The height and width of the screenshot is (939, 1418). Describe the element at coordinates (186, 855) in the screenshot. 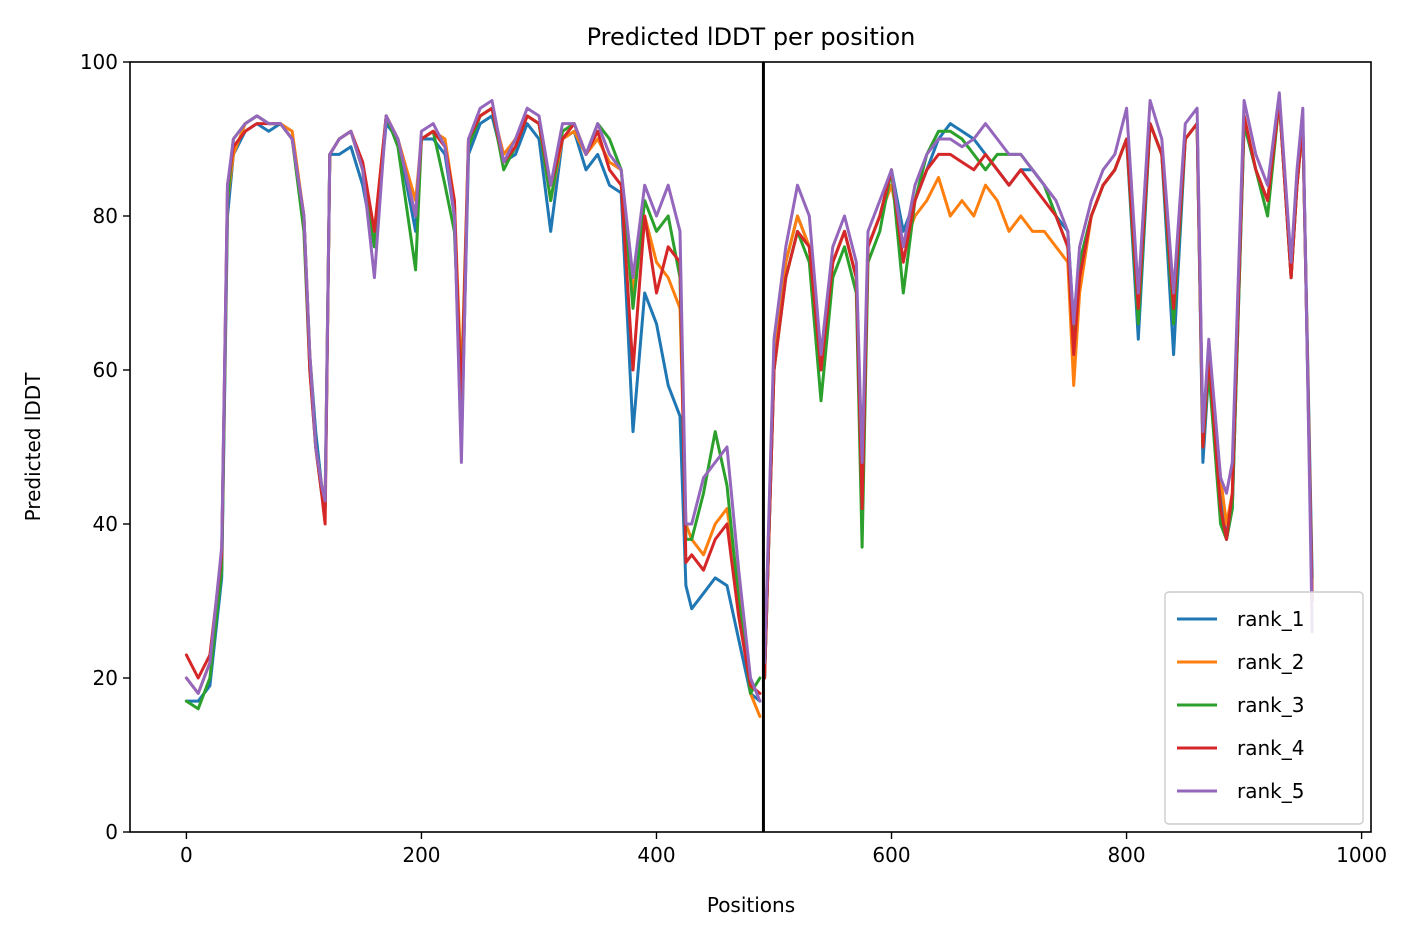

I see `x-tick-label: 0` at that location.